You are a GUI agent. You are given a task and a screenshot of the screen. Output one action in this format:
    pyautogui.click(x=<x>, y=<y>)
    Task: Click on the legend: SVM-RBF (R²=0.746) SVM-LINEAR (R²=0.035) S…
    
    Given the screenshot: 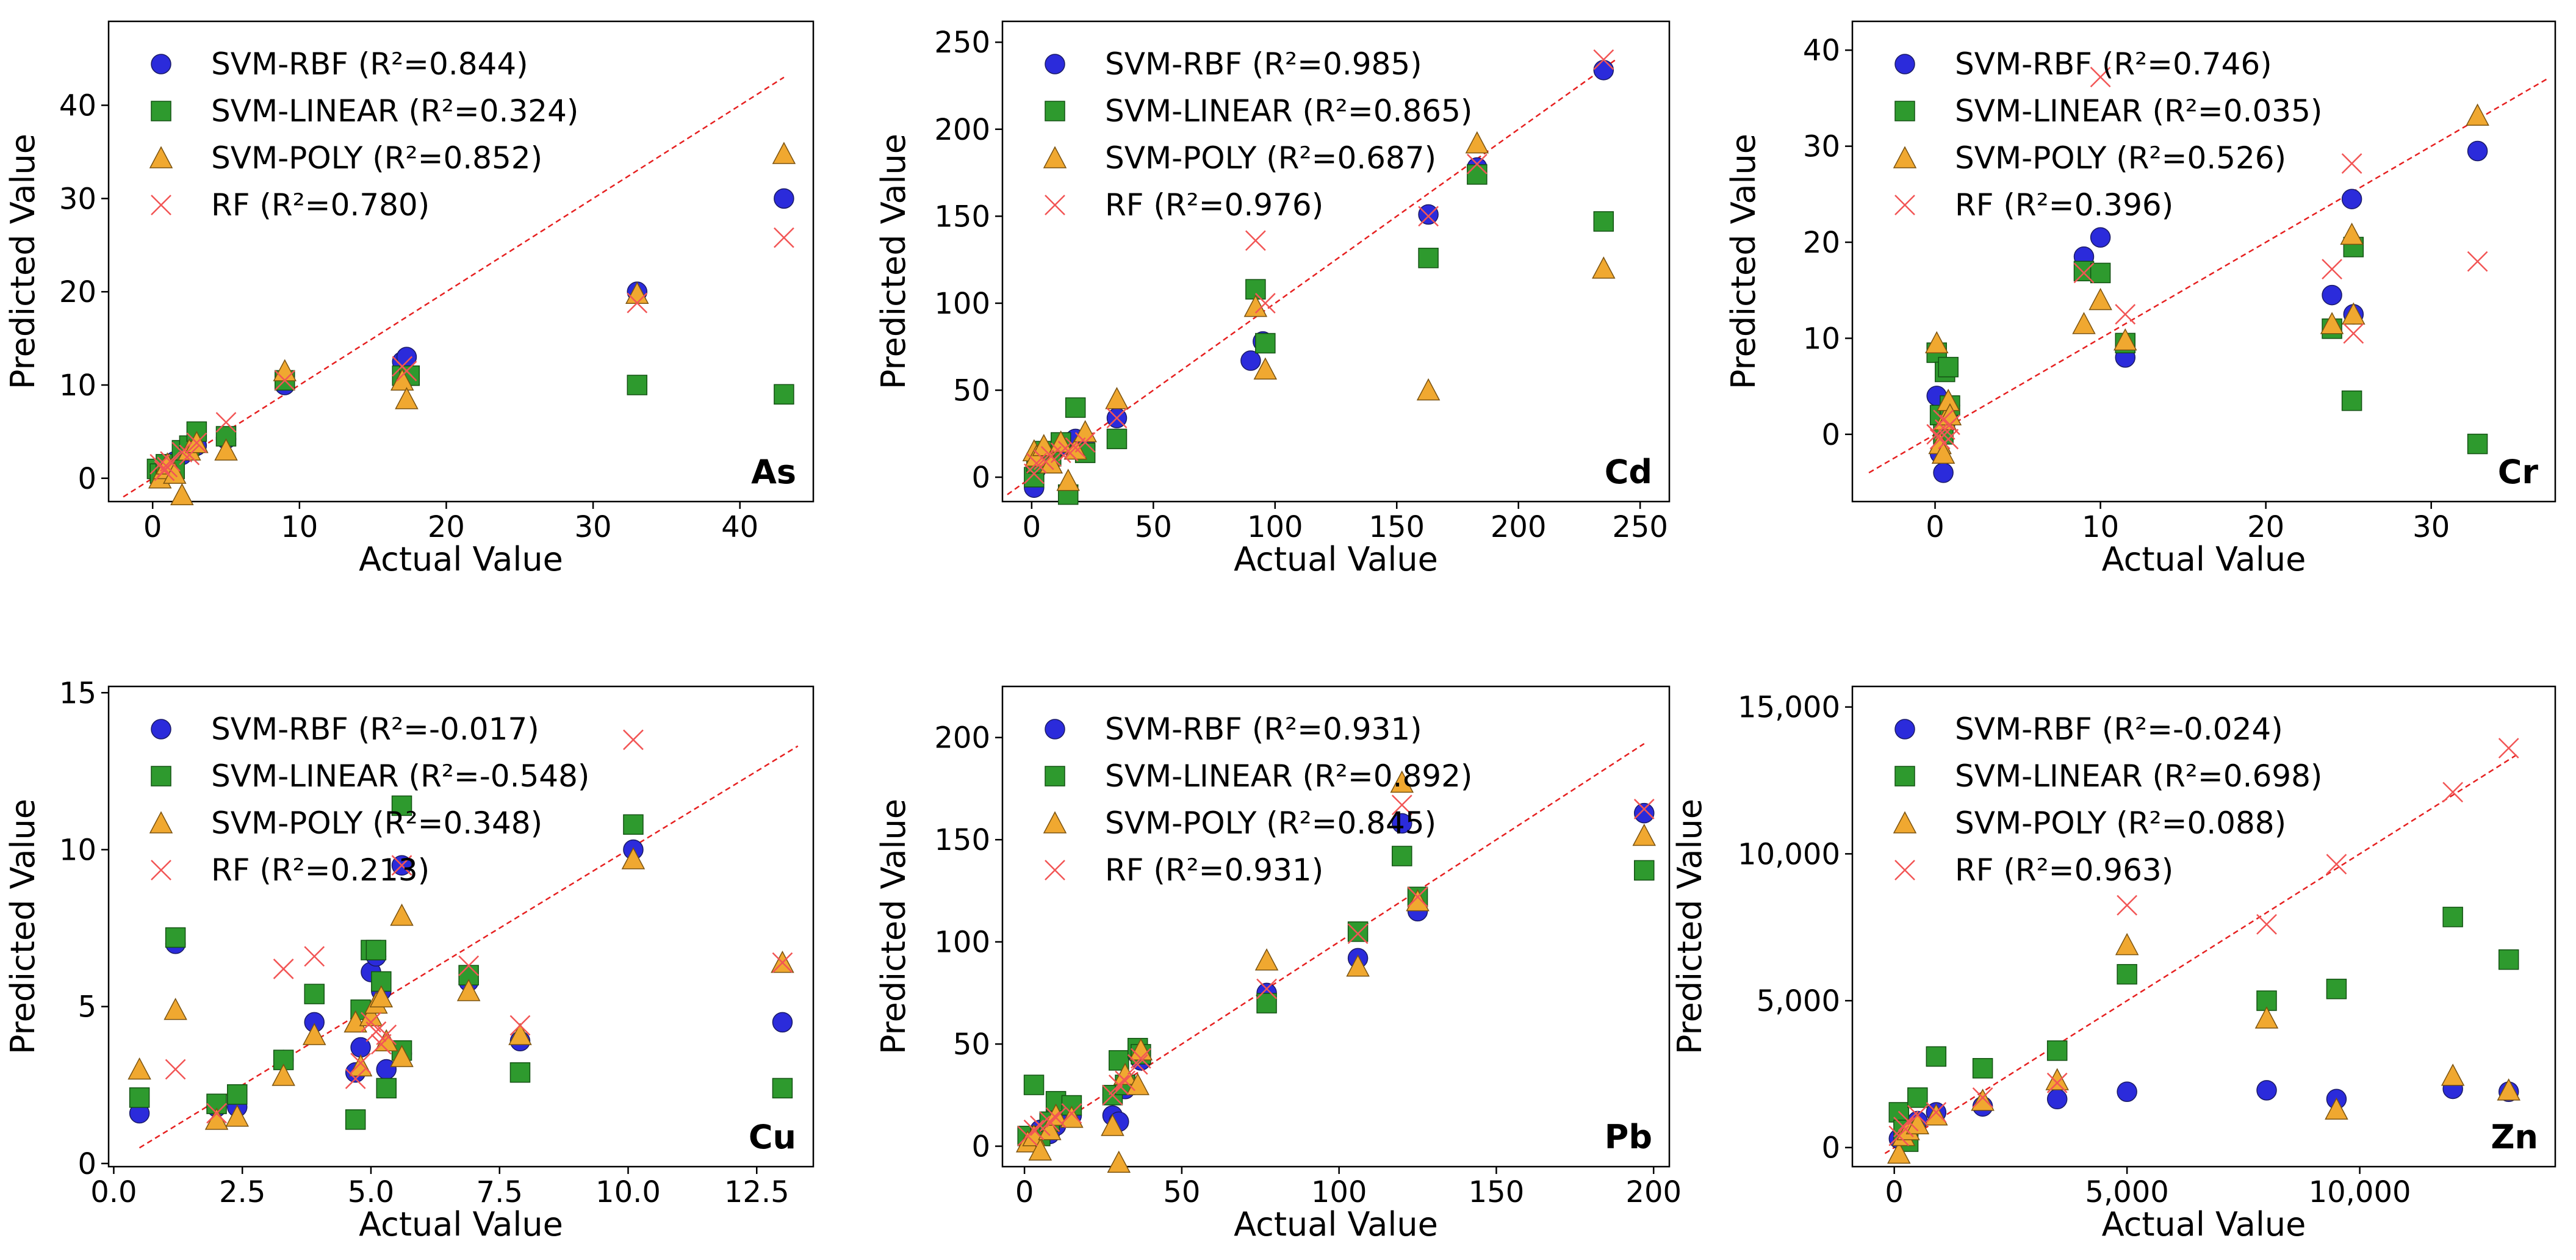 What is the action you would take?
    pyautogui.click(x=2107, y=134)
    